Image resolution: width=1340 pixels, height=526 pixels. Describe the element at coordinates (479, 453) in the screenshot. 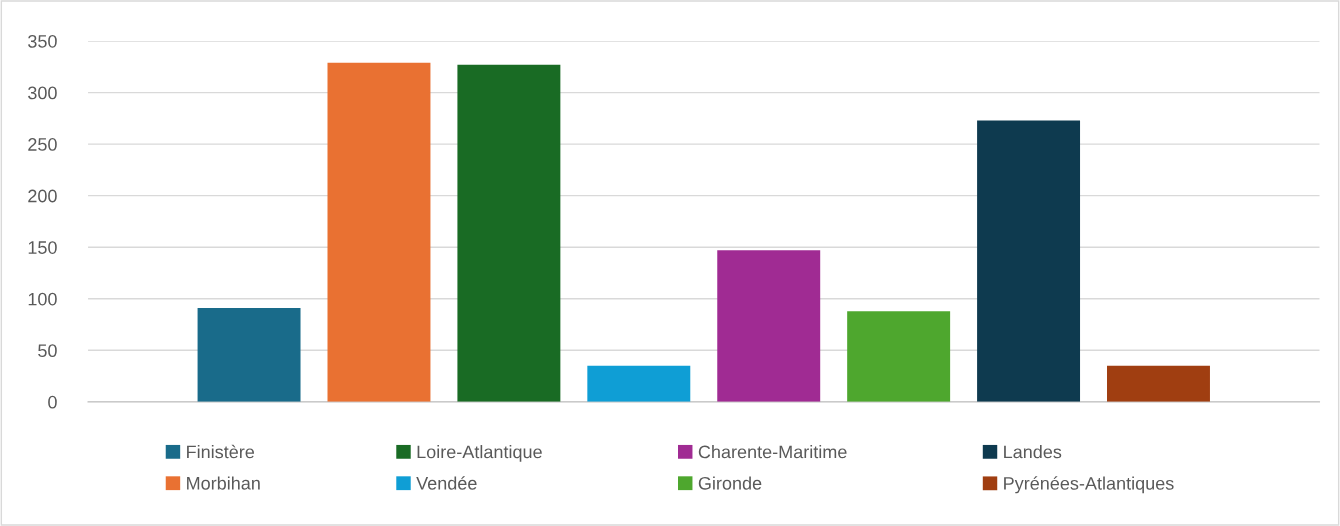

I see `legend-label: Loire-Atlantique` at that location.